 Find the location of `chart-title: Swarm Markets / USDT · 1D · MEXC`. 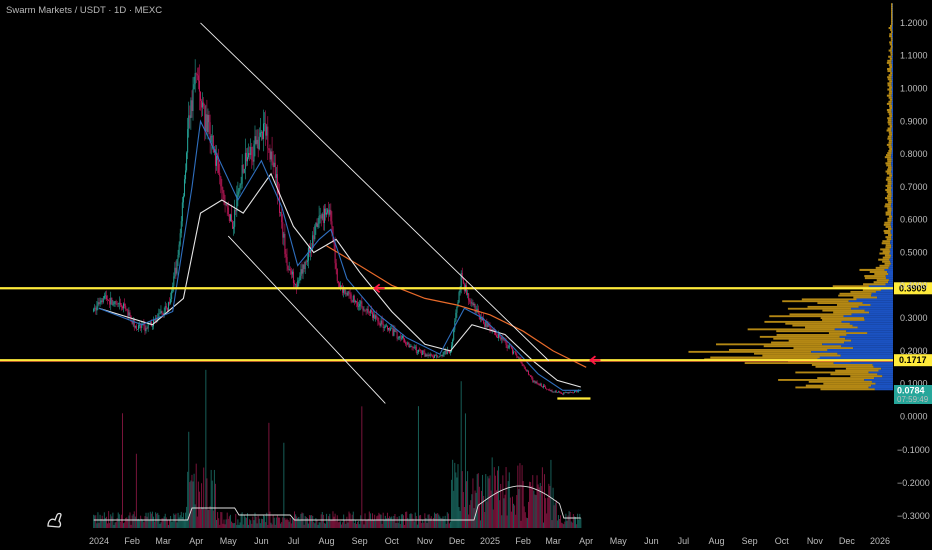

chart-title: Swarm Markets / USDT · 1D · MEXC is located at coordinates (84, 10).